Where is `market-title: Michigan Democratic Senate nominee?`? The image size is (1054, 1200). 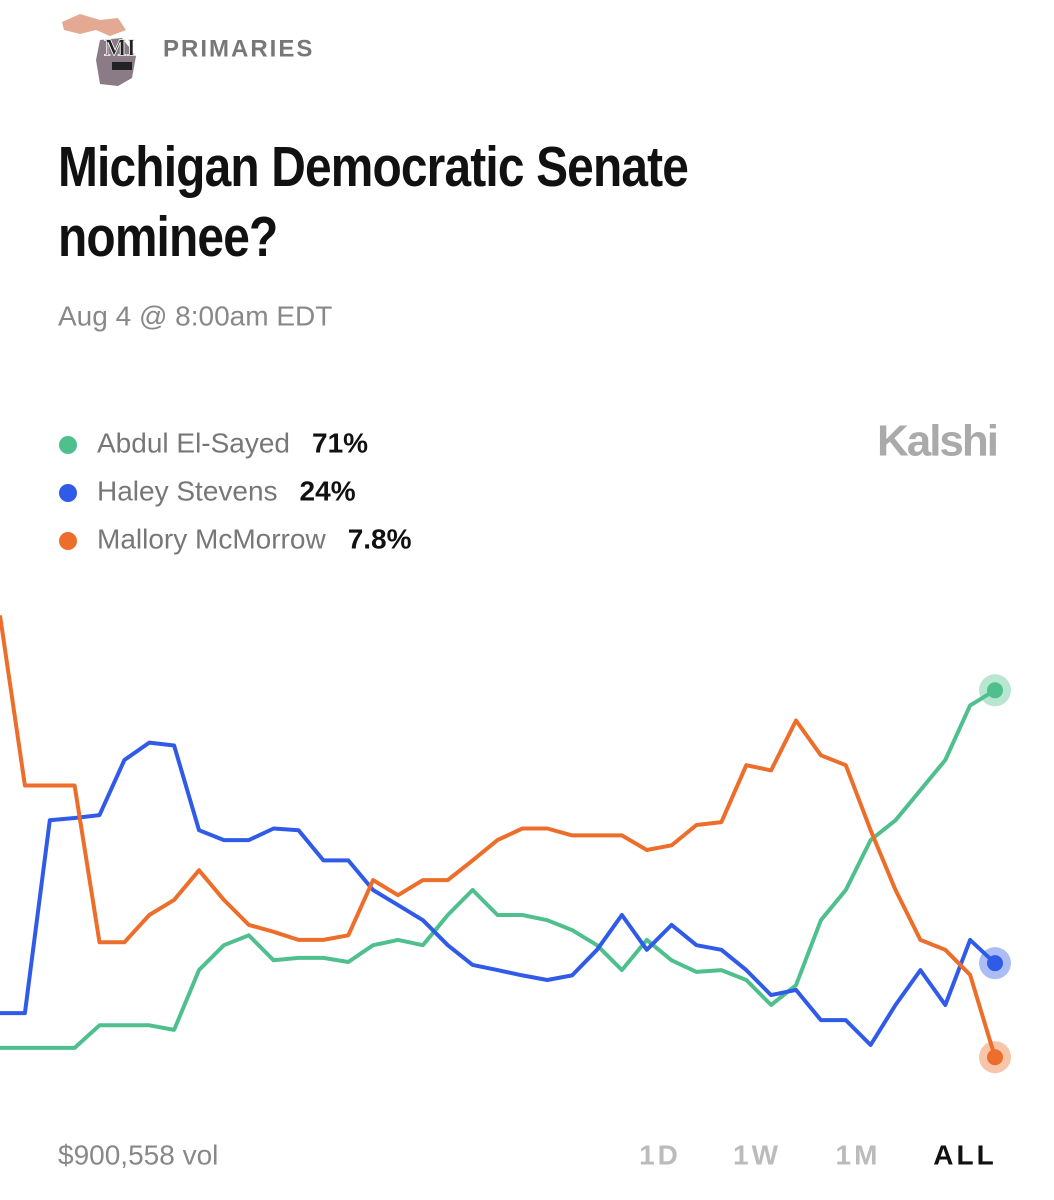 market-title: Michigan Democratic Senate nominee? is located at coordinates (373, 202).